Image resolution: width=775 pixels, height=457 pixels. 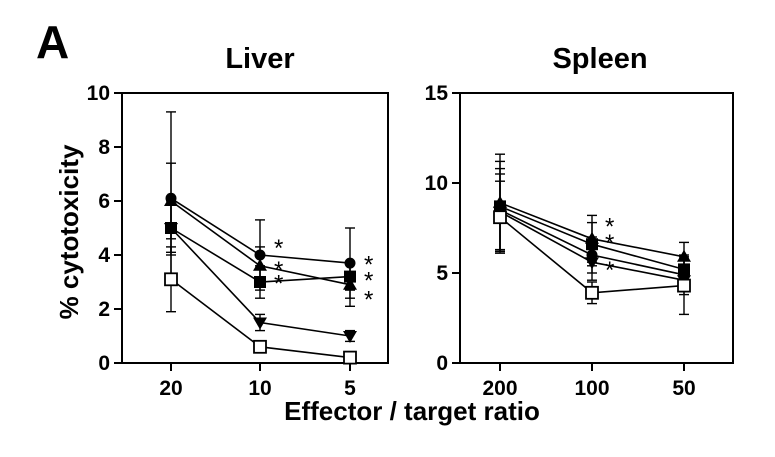 What do you see at coordinates (104, 147) in the screenshot?
I see `liver-ytick-label: 8` at bounding box center [104, 147].